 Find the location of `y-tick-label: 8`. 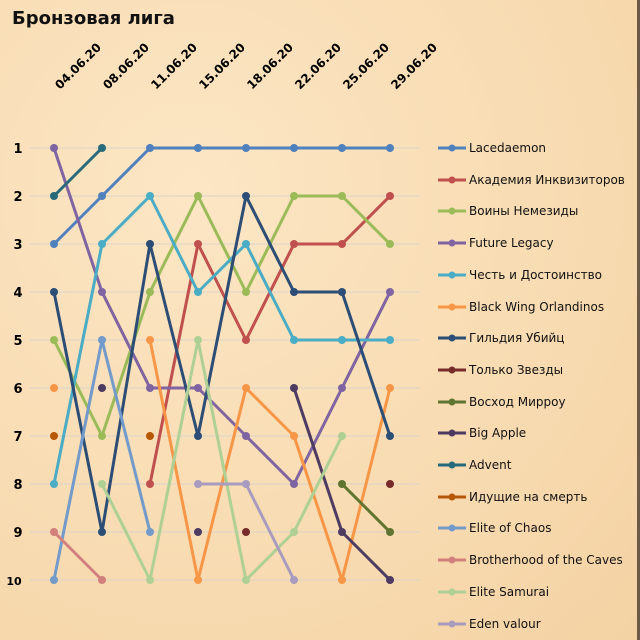

y-tick-label: 8 is located at coordinates (17, 485).